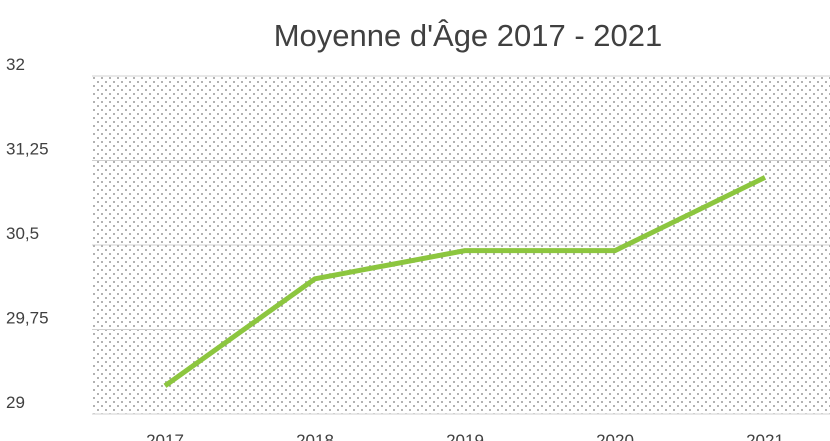  What do you see at coordinates (765, 436) in the screenshot?
I see `x-tick-label: 2021` at bounding box center [765, 436].